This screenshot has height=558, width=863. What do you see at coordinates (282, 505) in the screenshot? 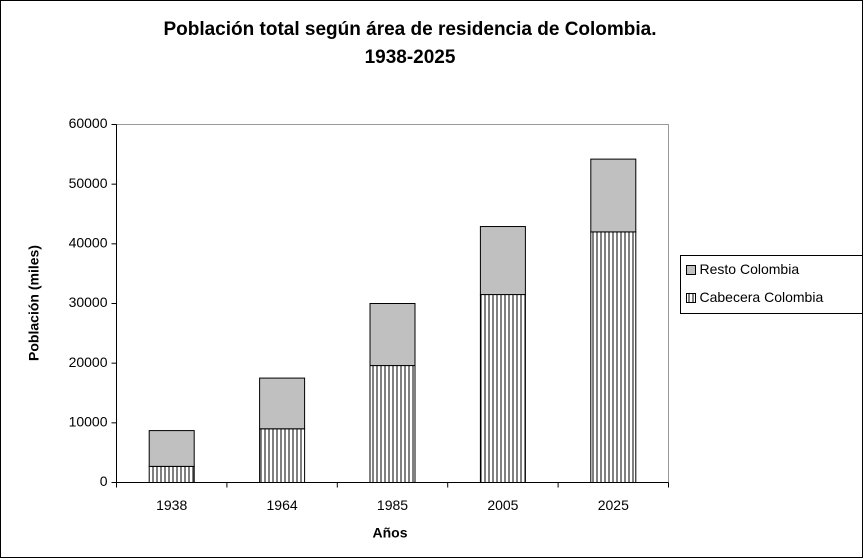
I see `x-tick-label: 1964` at bounding box center [282, 505].